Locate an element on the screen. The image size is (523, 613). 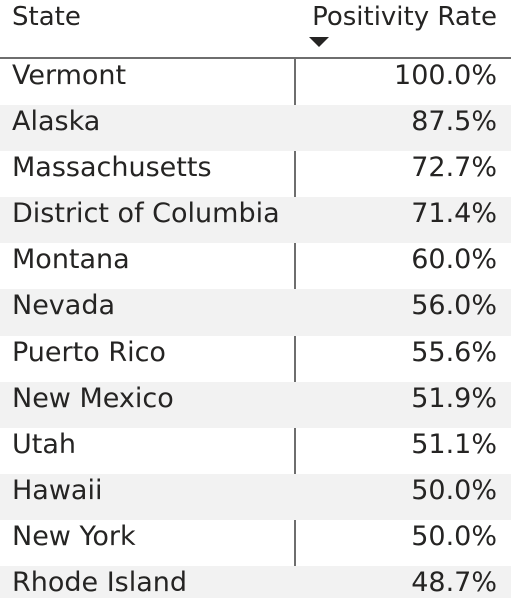
table-header: State Positivity Rate is located at coordinates (255, 29).